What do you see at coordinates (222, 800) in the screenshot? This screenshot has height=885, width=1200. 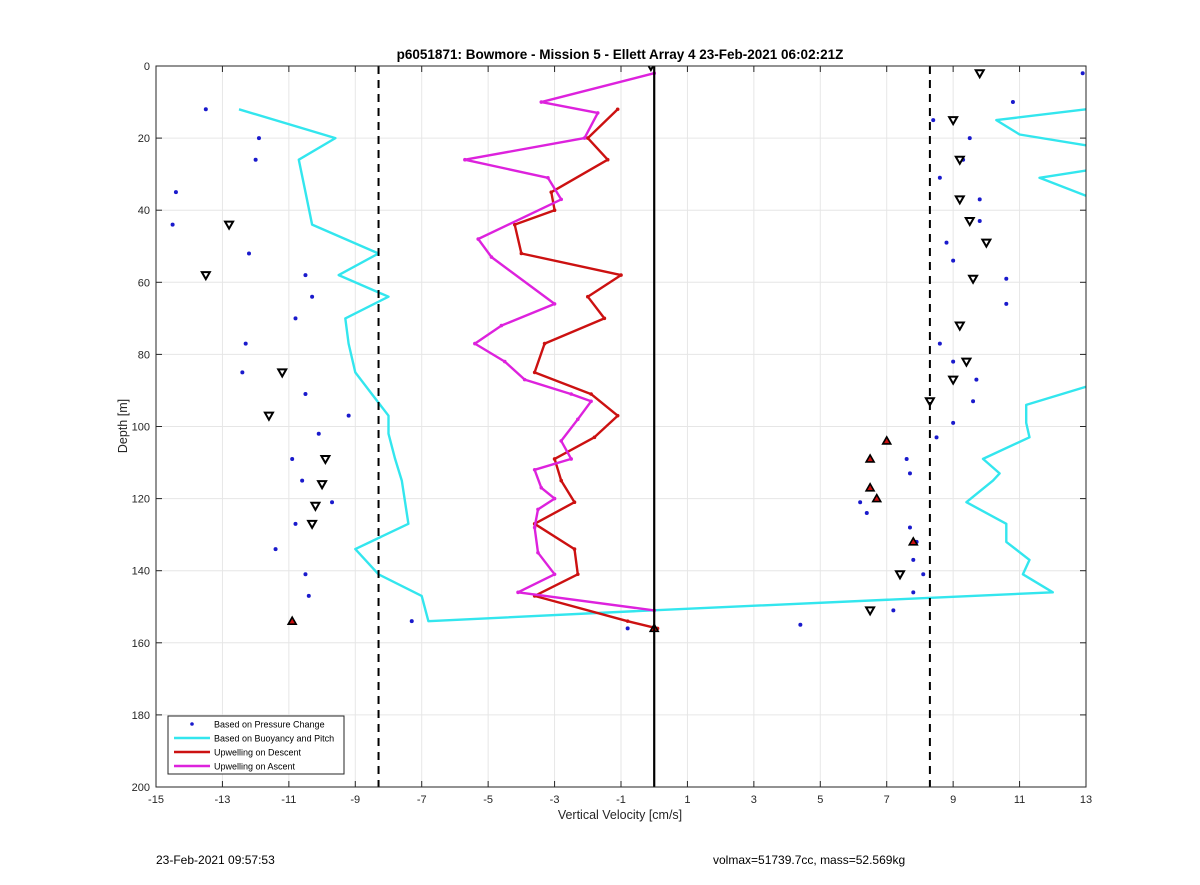 I see `x-tick-label: -13` at bounding box center [222, 800].